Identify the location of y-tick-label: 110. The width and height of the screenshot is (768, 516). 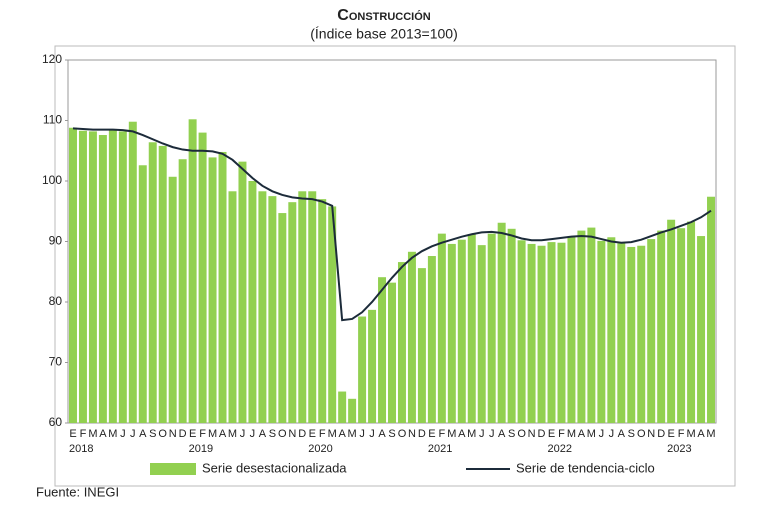
(52, 120).